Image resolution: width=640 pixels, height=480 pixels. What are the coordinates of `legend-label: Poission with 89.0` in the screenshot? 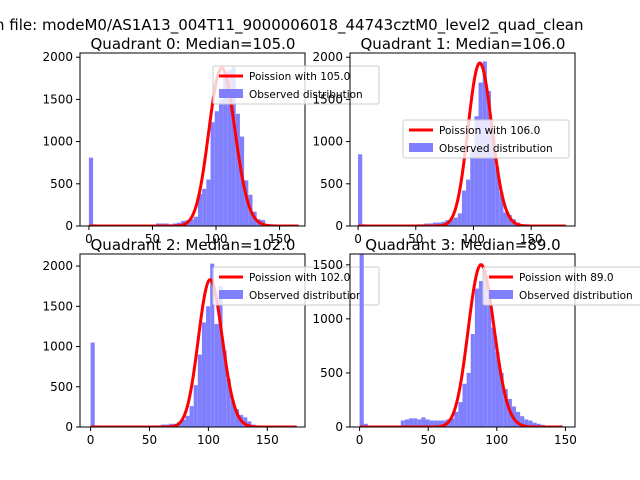 It's located at (566, 278).